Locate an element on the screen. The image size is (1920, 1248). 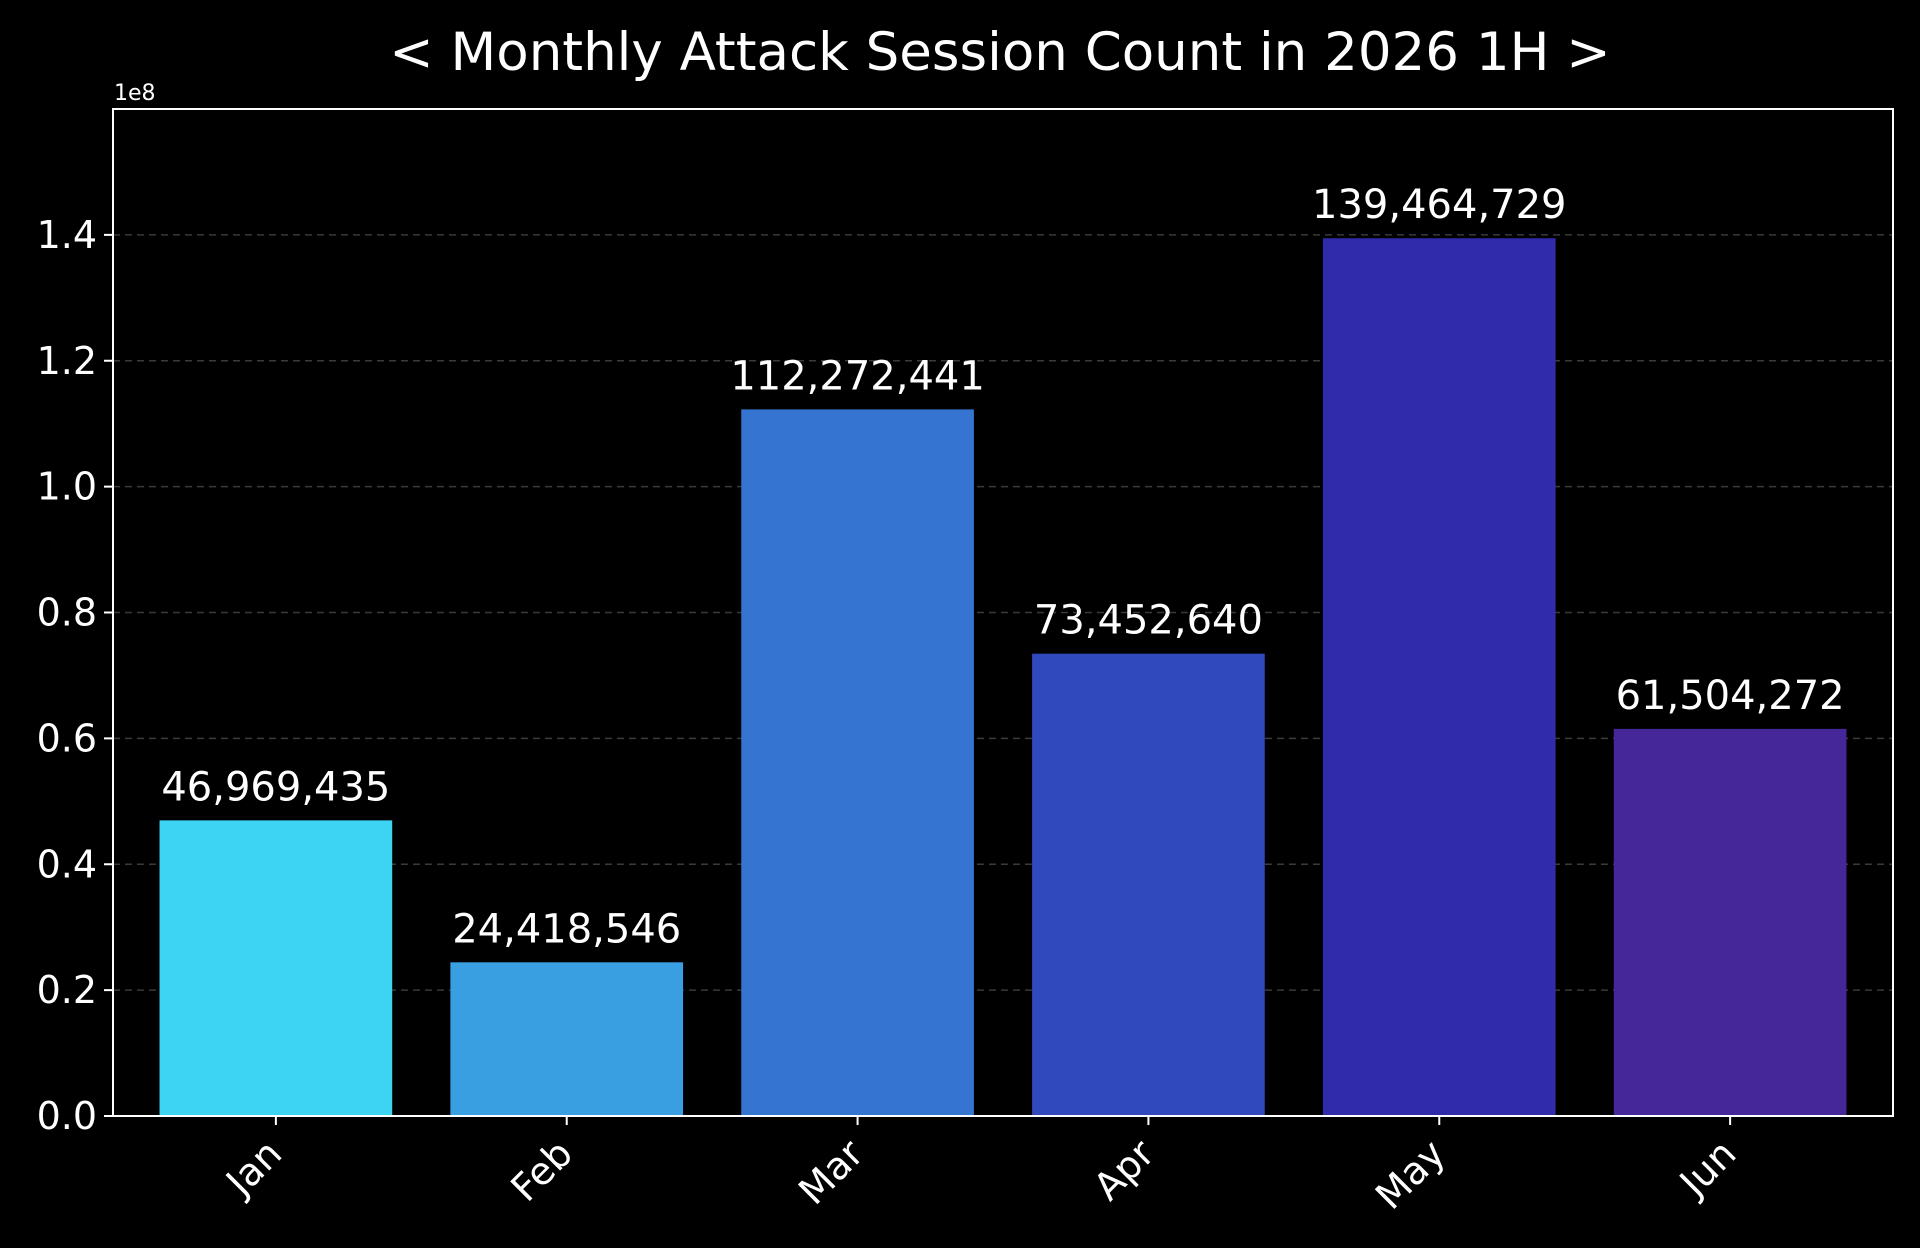
data-label-jun: 61,504,272 is located at coordinates (1730, 696).